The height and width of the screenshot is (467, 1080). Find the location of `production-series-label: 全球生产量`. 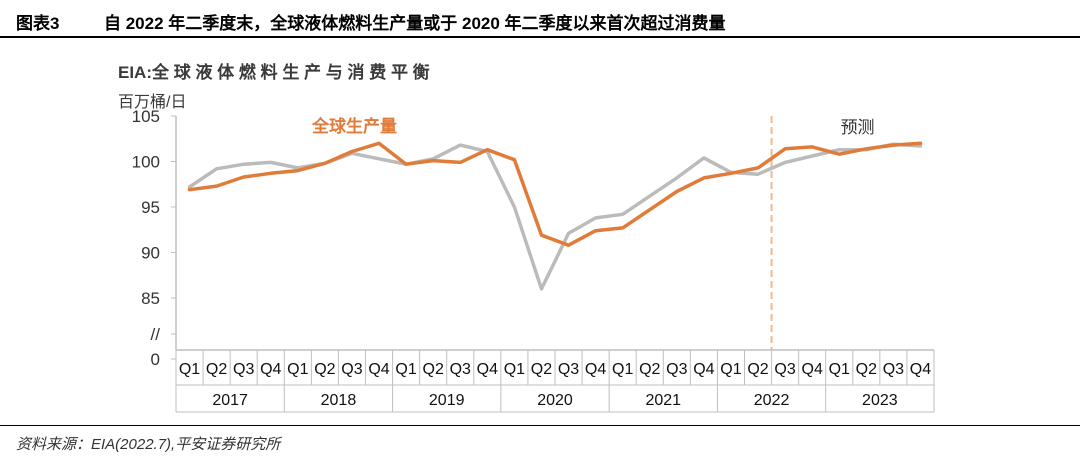

production-series-label: 全球生产量 is located at coordinates (354, 126).